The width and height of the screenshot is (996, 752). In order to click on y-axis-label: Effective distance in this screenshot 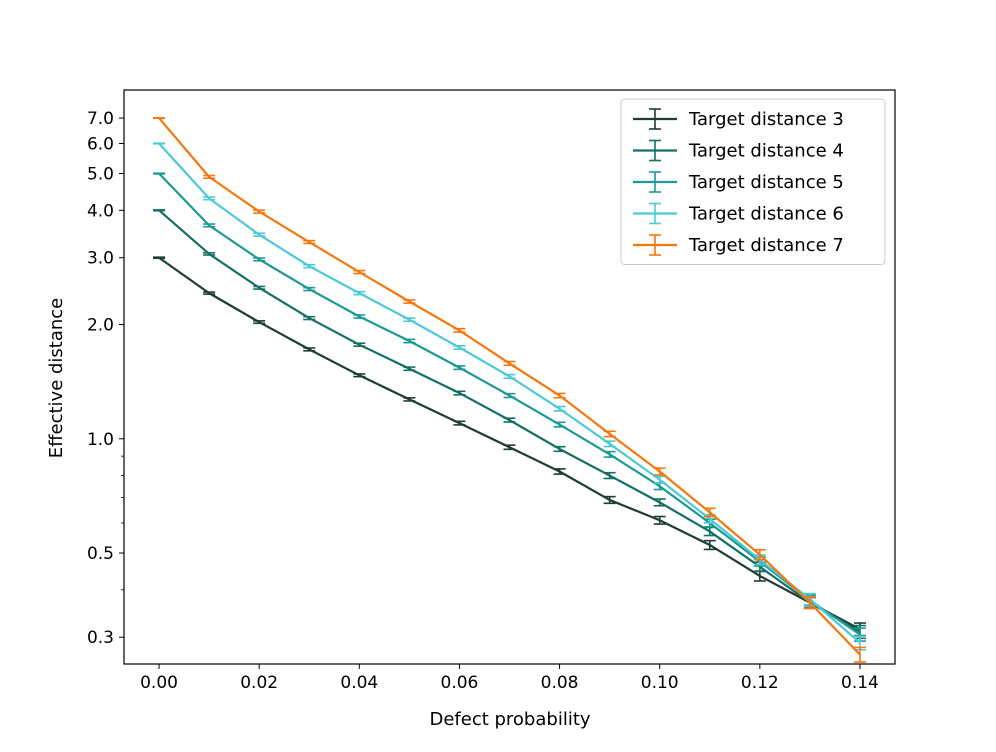, I will do `click(56, 378)`.